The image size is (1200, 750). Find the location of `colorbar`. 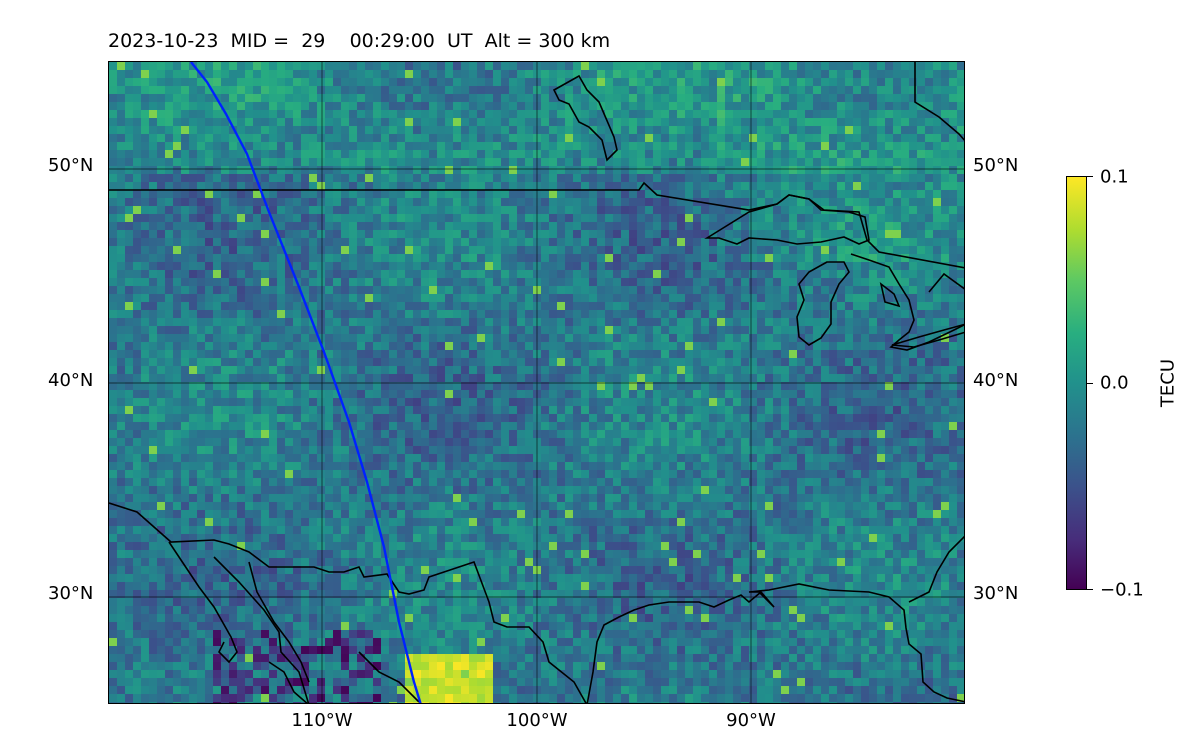

colorbar is located at coordinates (1076, 383).